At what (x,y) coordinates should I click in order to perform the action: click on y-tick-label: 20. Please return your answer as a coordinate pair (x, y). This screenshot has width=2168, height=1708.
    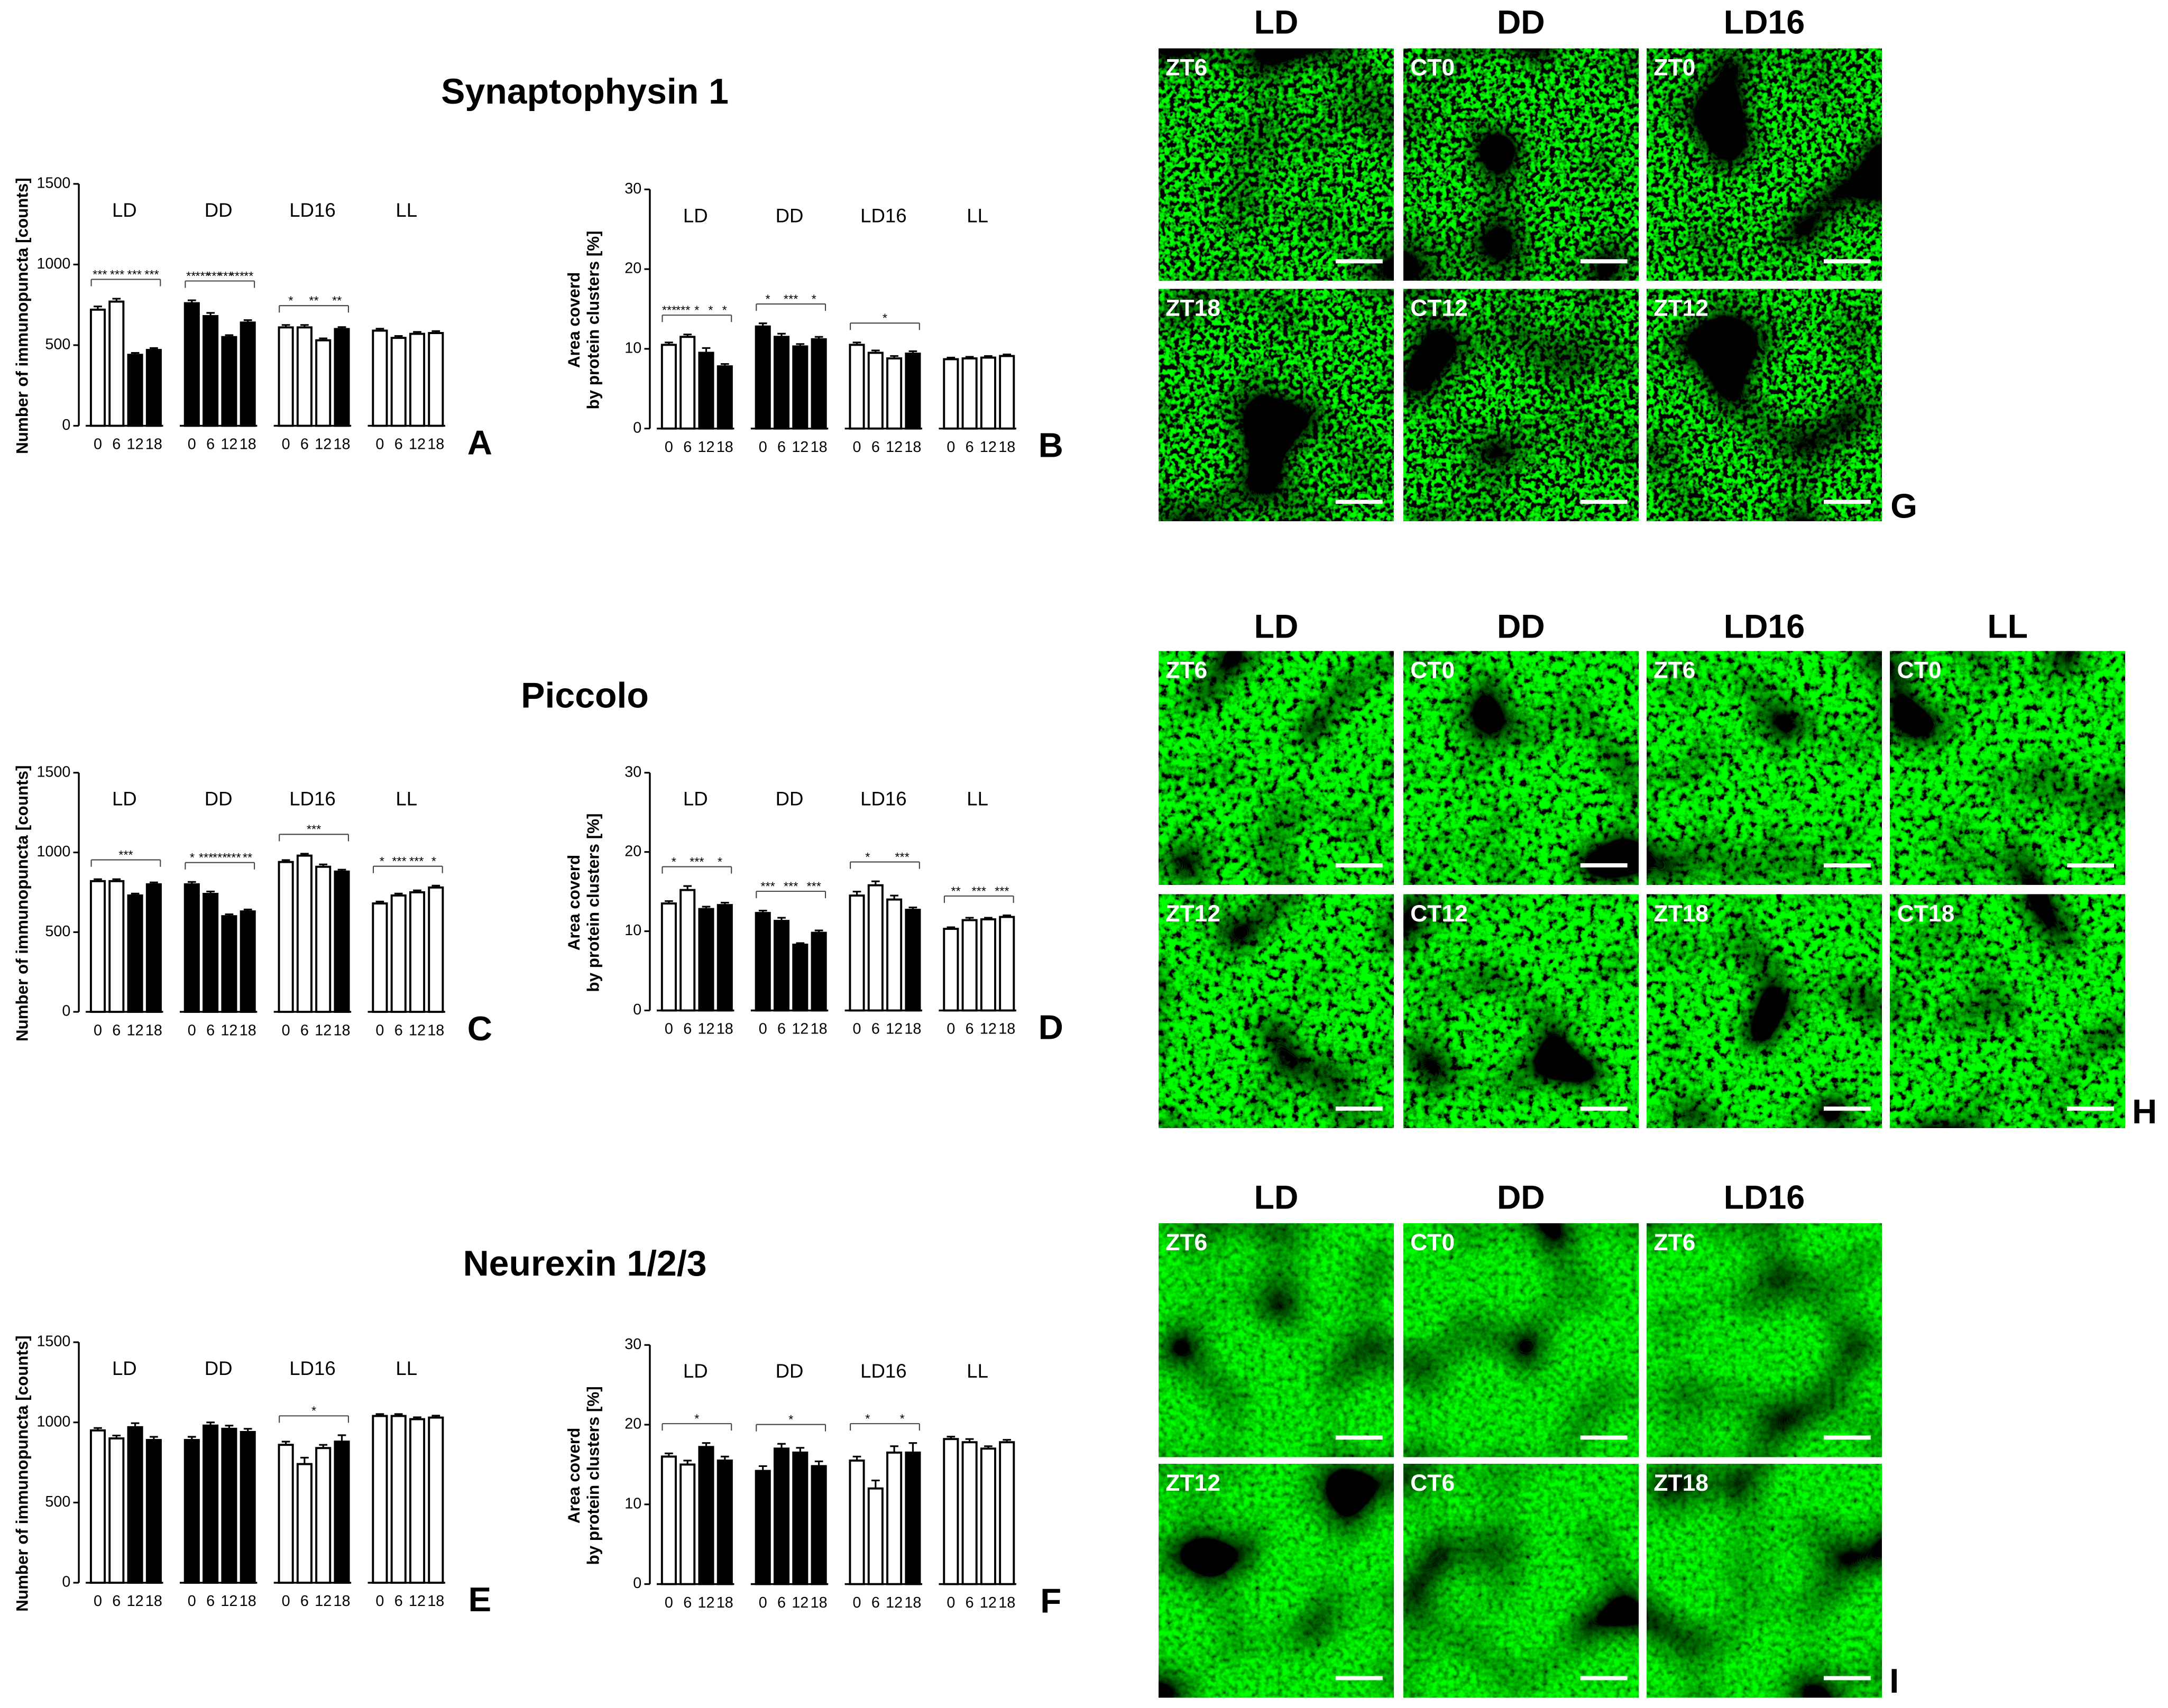
    Looking at the image, I should click on (632, 852).